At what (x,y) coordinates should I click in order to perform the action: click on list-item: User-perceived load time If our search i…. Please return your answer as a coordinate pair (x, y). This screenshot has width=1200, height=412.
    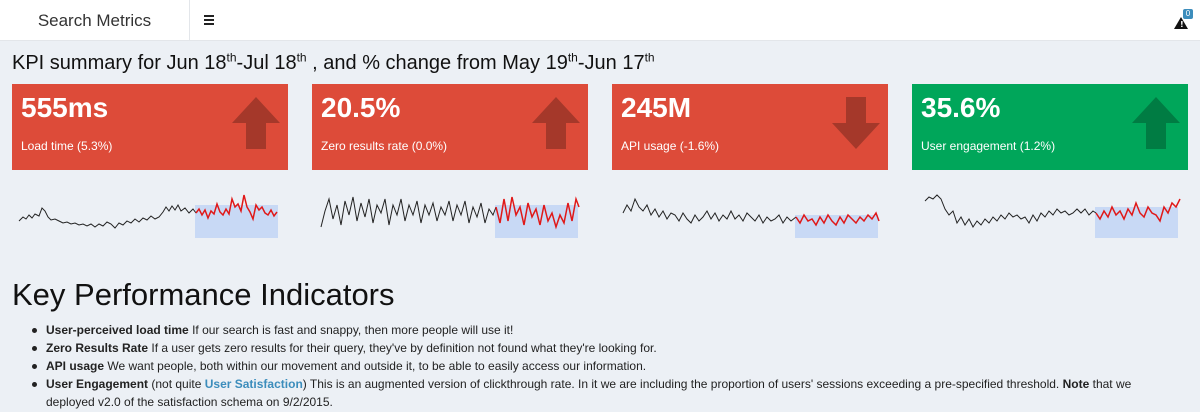
    Looking at the image, I should click on (605, 330).